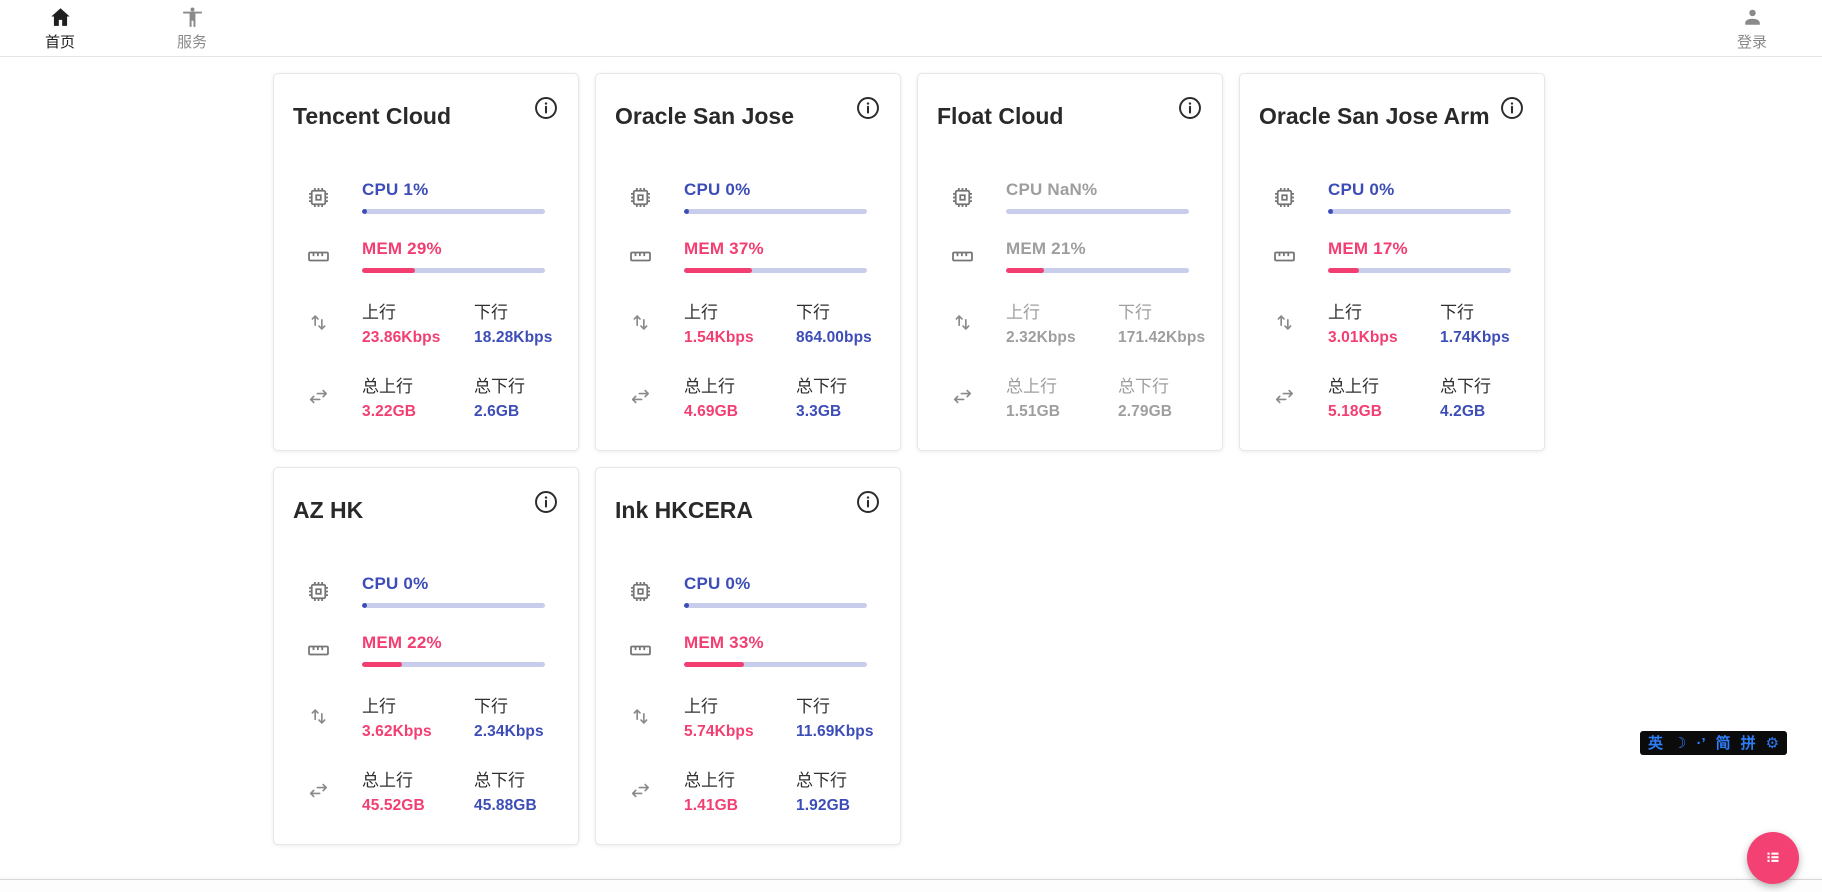 The width and height of the screenshot is (1822, 892). I want to click on total-upload-value: 45.52GB, so click(393, 805).